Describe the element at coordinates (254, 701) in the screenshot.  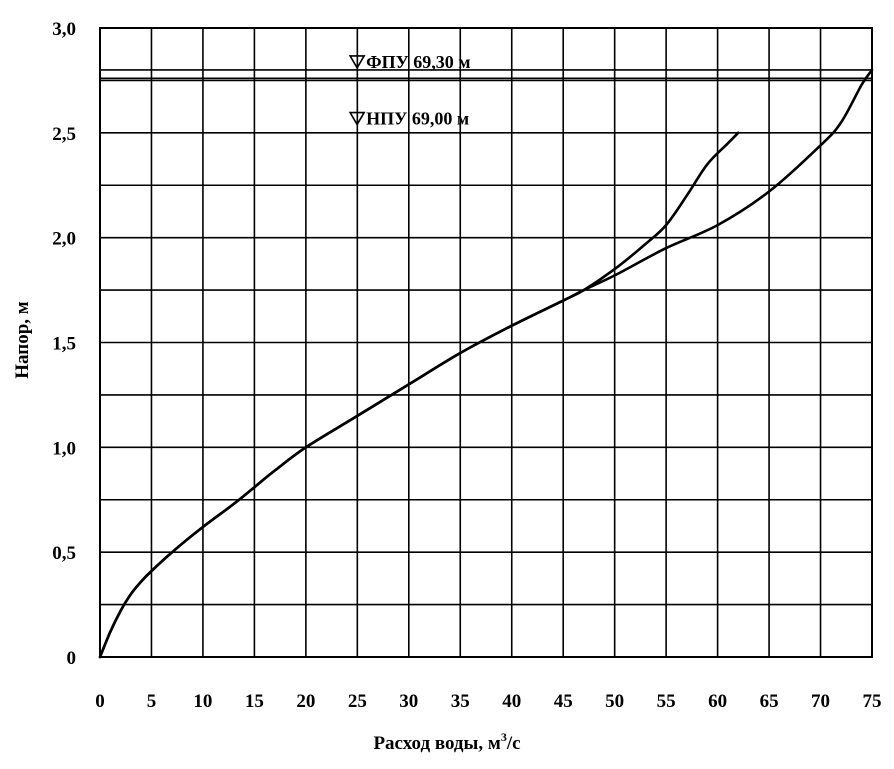
I see `x-tick-label: 15` at that location.